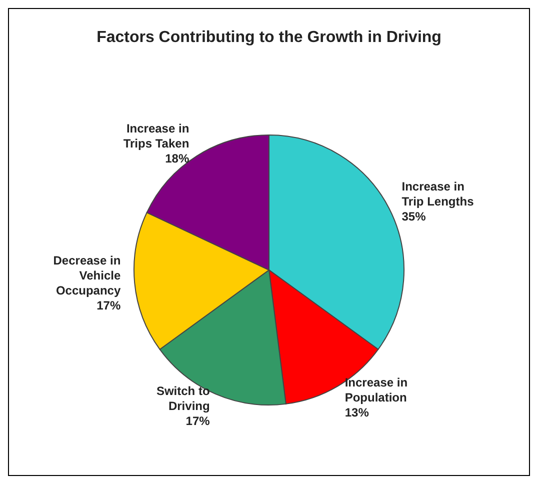  I want to click on slice-label: Increase in Trips Taken, so click(156, 135).